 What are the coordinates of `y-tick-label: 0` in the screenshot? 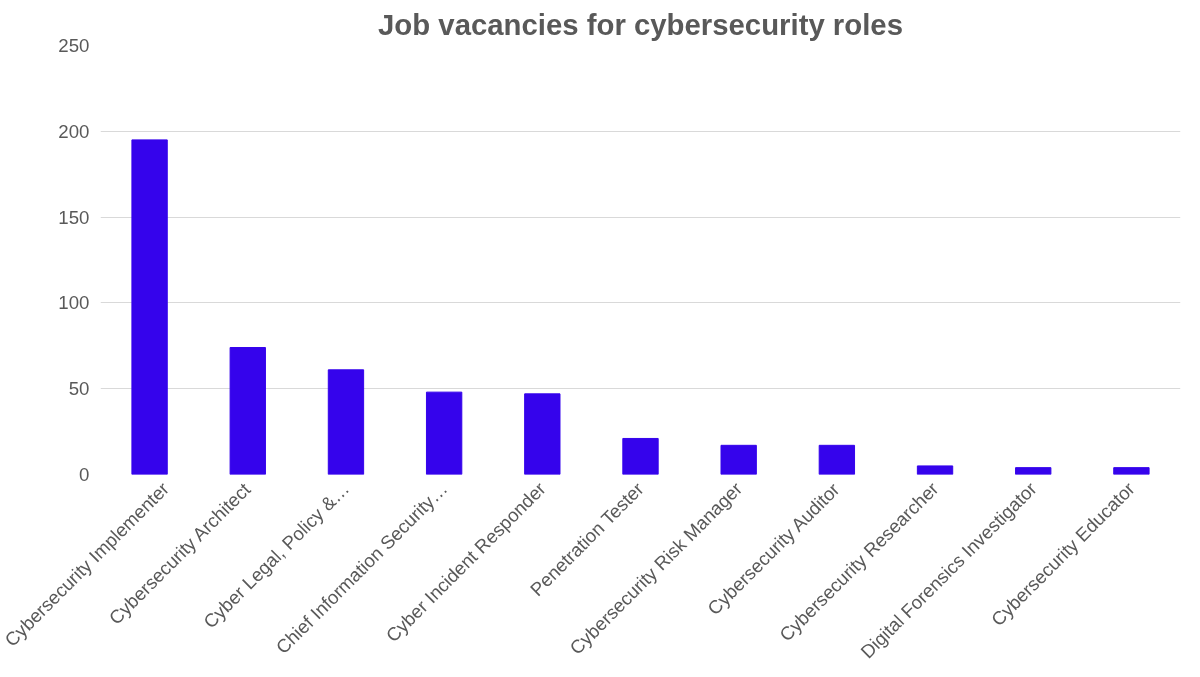 It's located at (84, 474).